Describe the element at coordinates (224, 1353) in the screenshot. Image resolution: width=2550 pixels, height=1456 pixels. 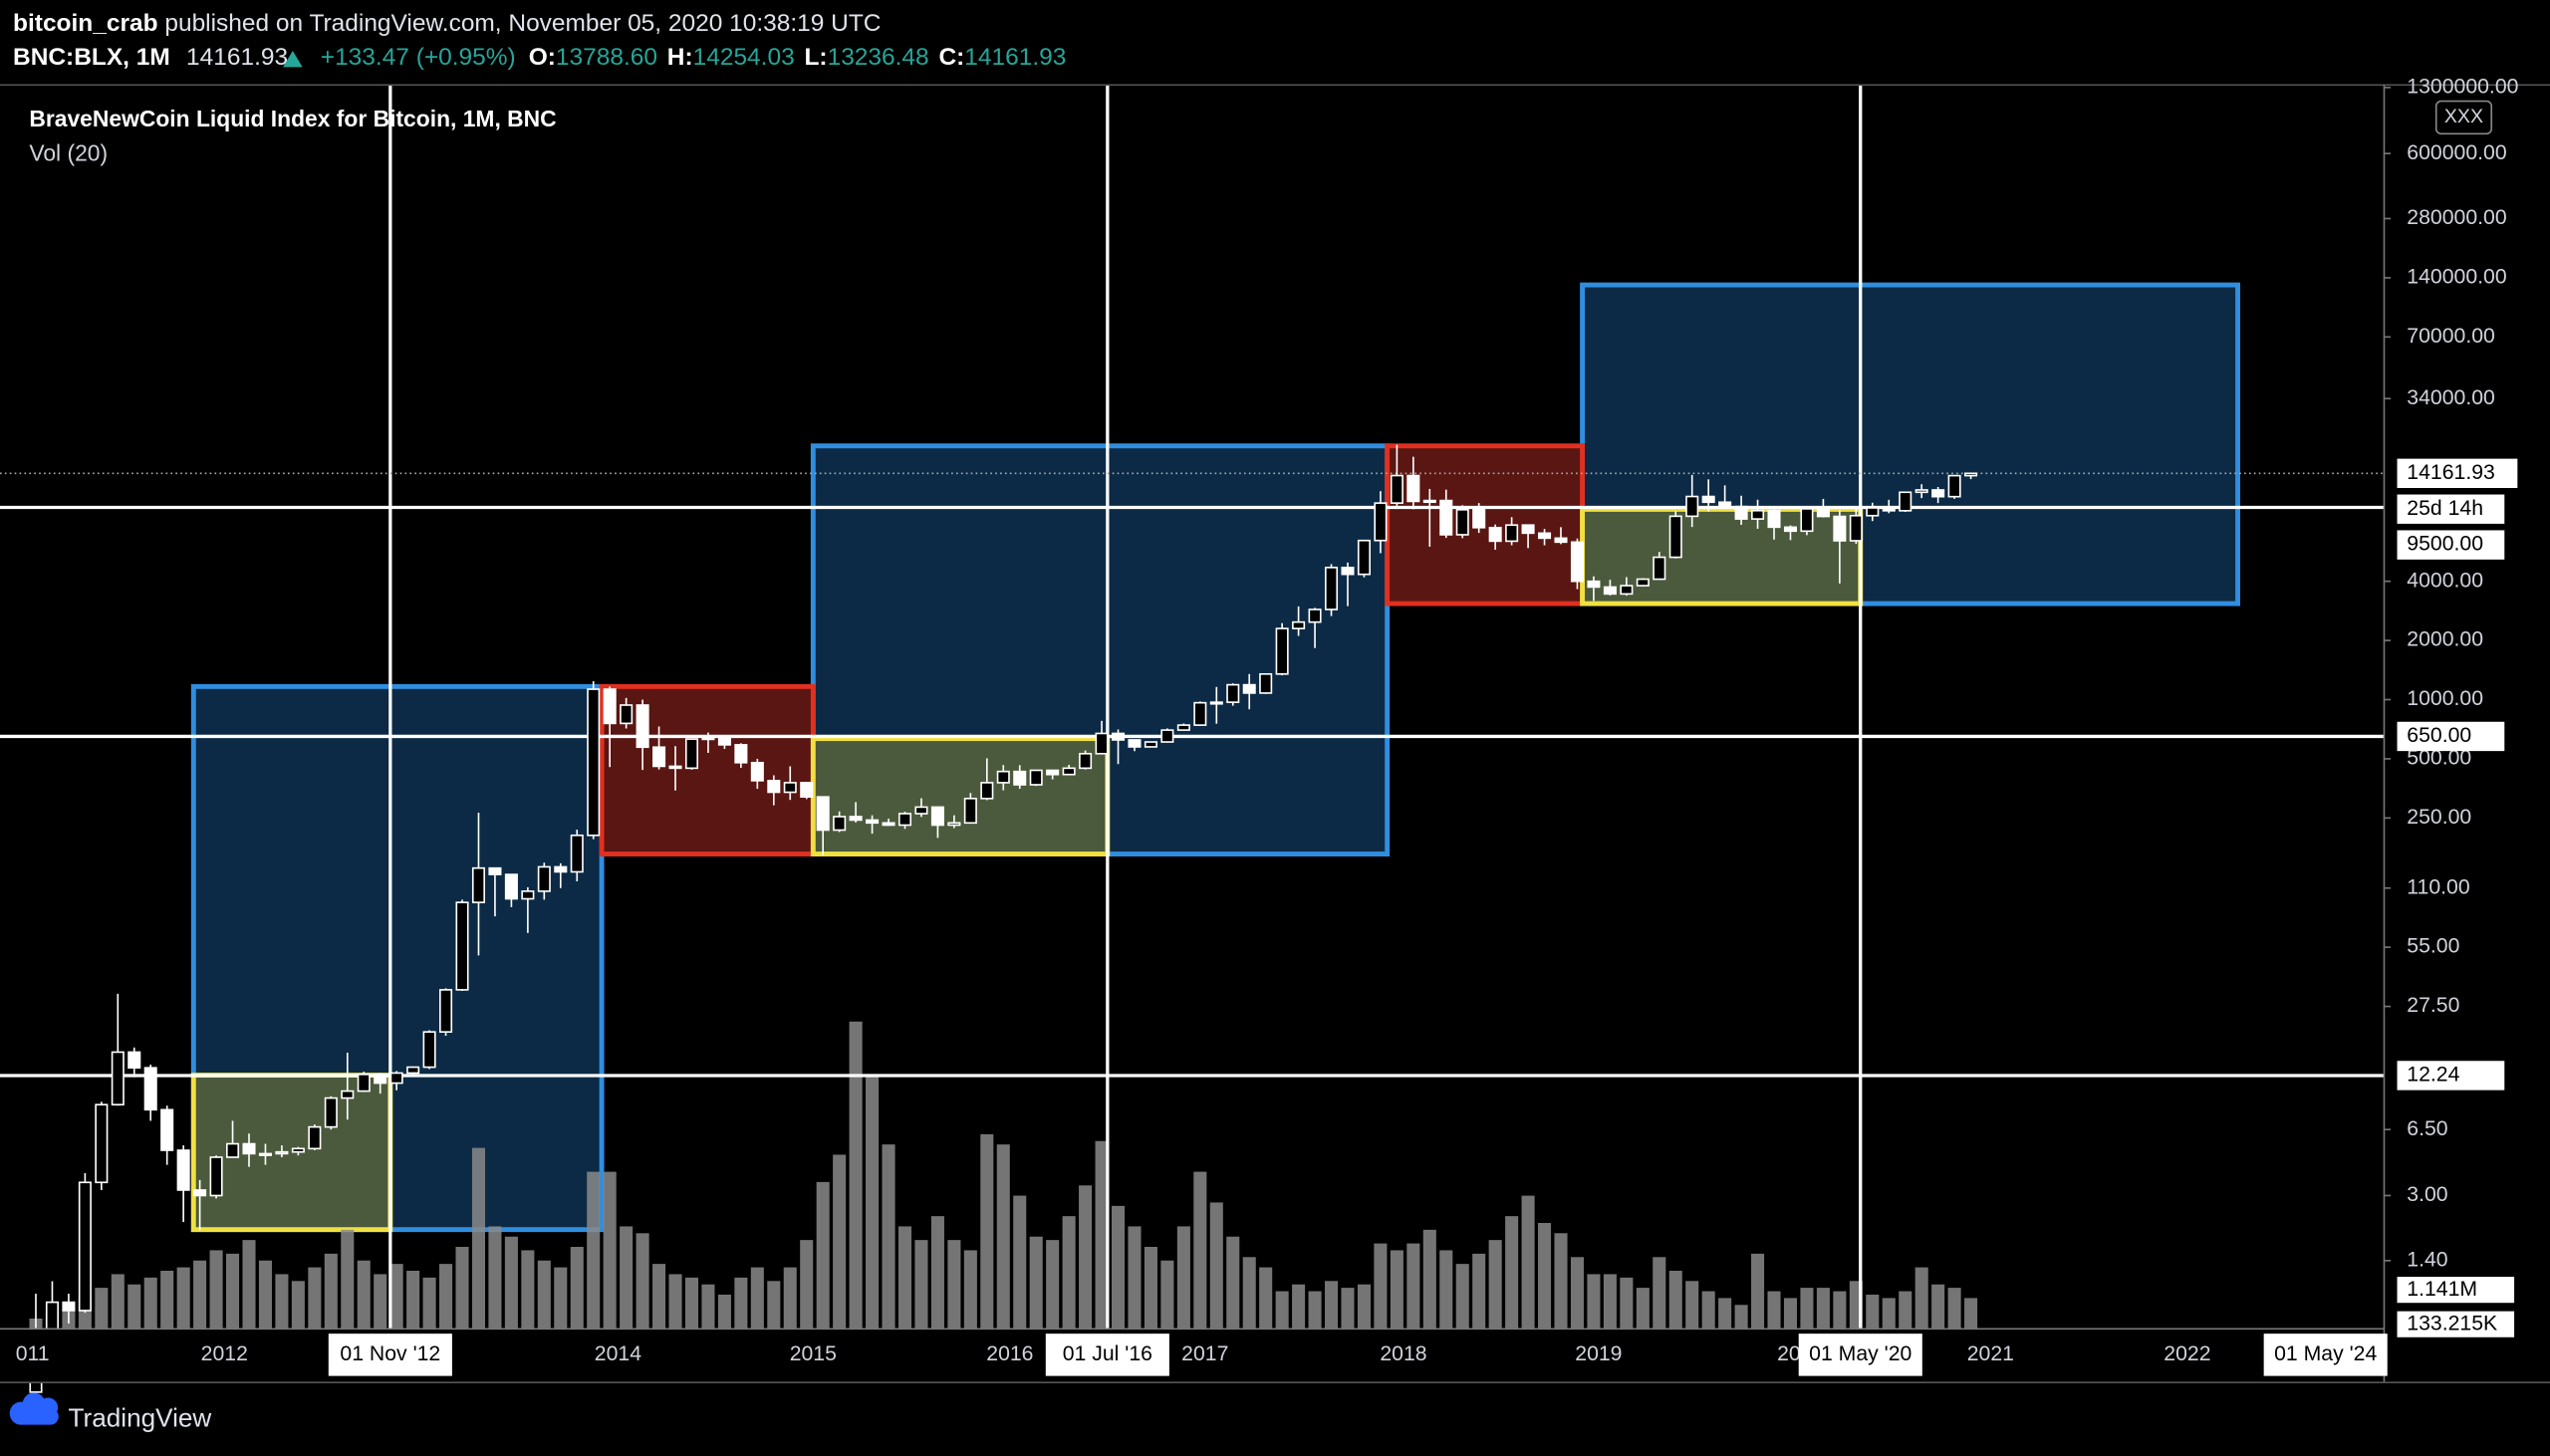
I see `x-tick-label: 2012` at that location.